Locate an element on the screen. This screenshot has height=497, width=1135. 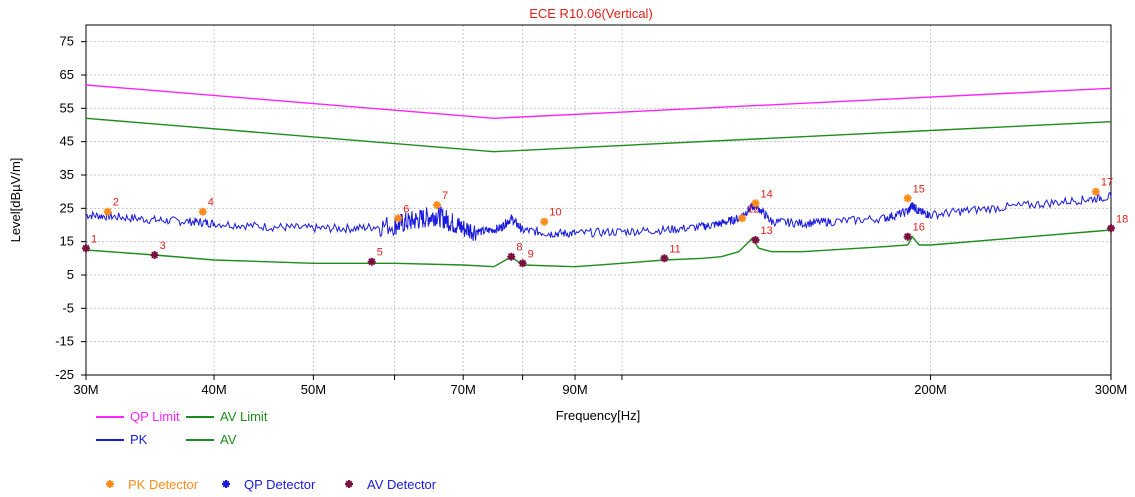
x-tick-label: 50M is located at coordinates (313, 389).